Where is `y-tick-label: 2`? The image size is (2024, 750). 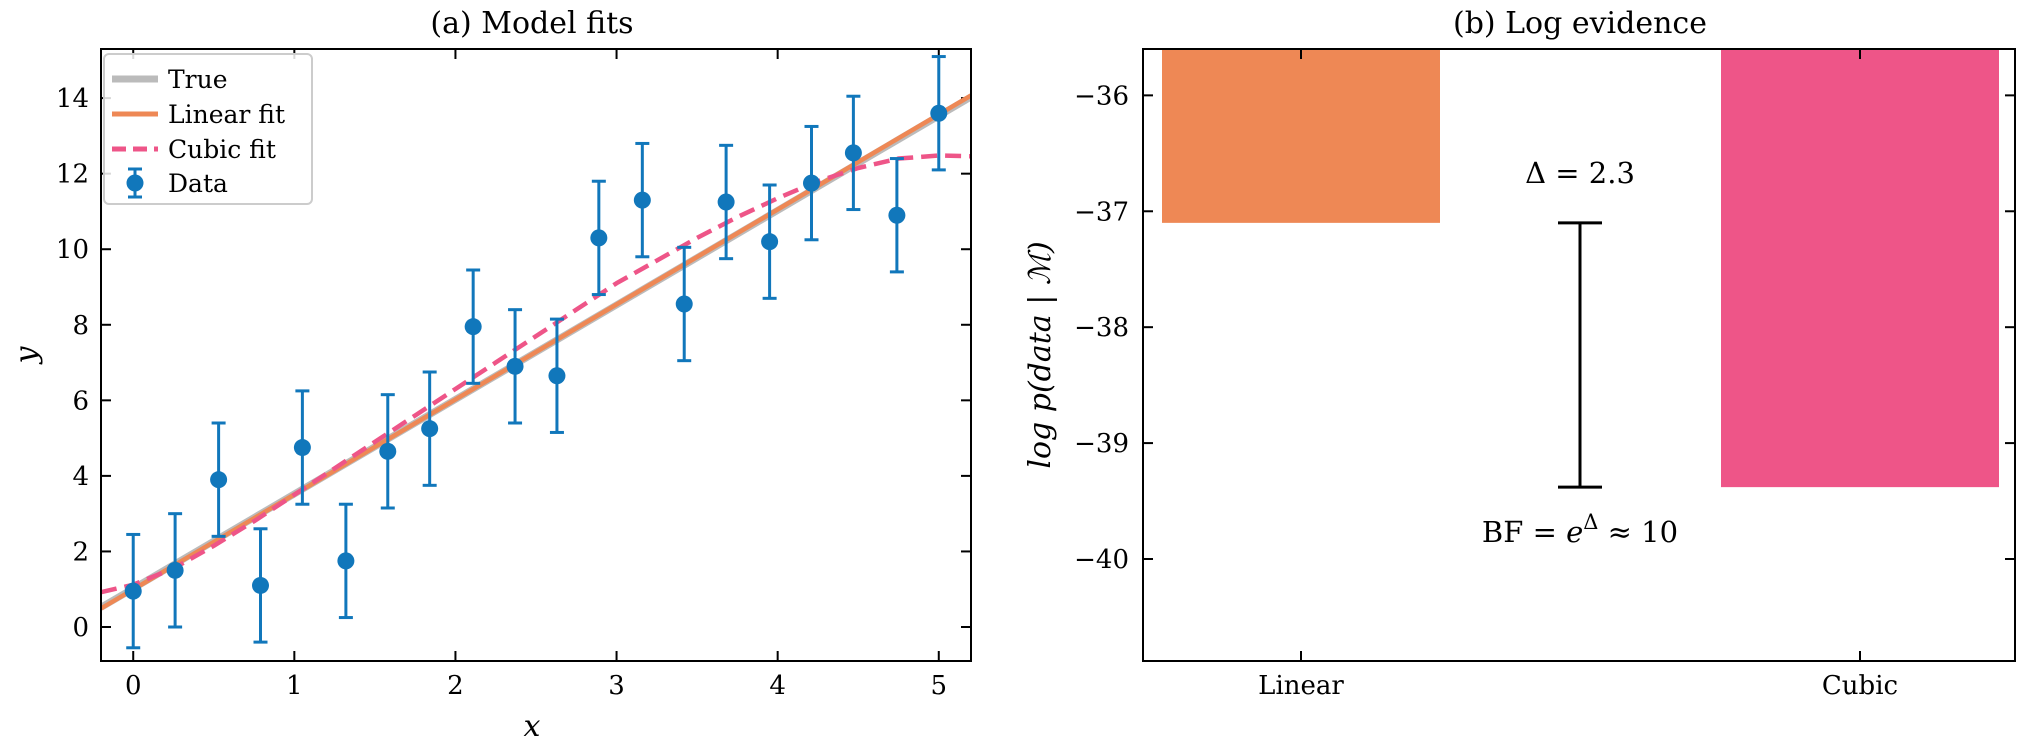
y-tick-label: 2 is located at coordinates (80, 552).